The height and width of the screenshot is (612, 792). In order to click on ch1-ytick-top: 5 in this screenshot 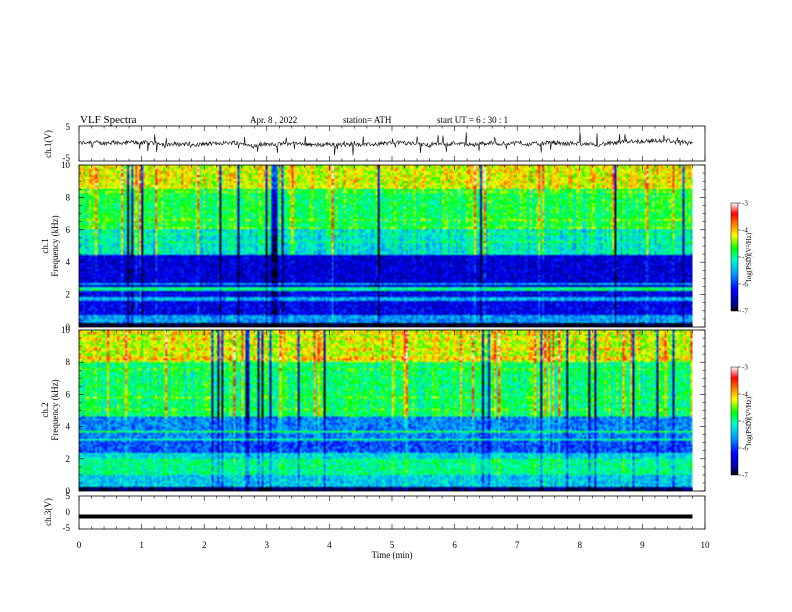, I will do `click(68, 127)`.